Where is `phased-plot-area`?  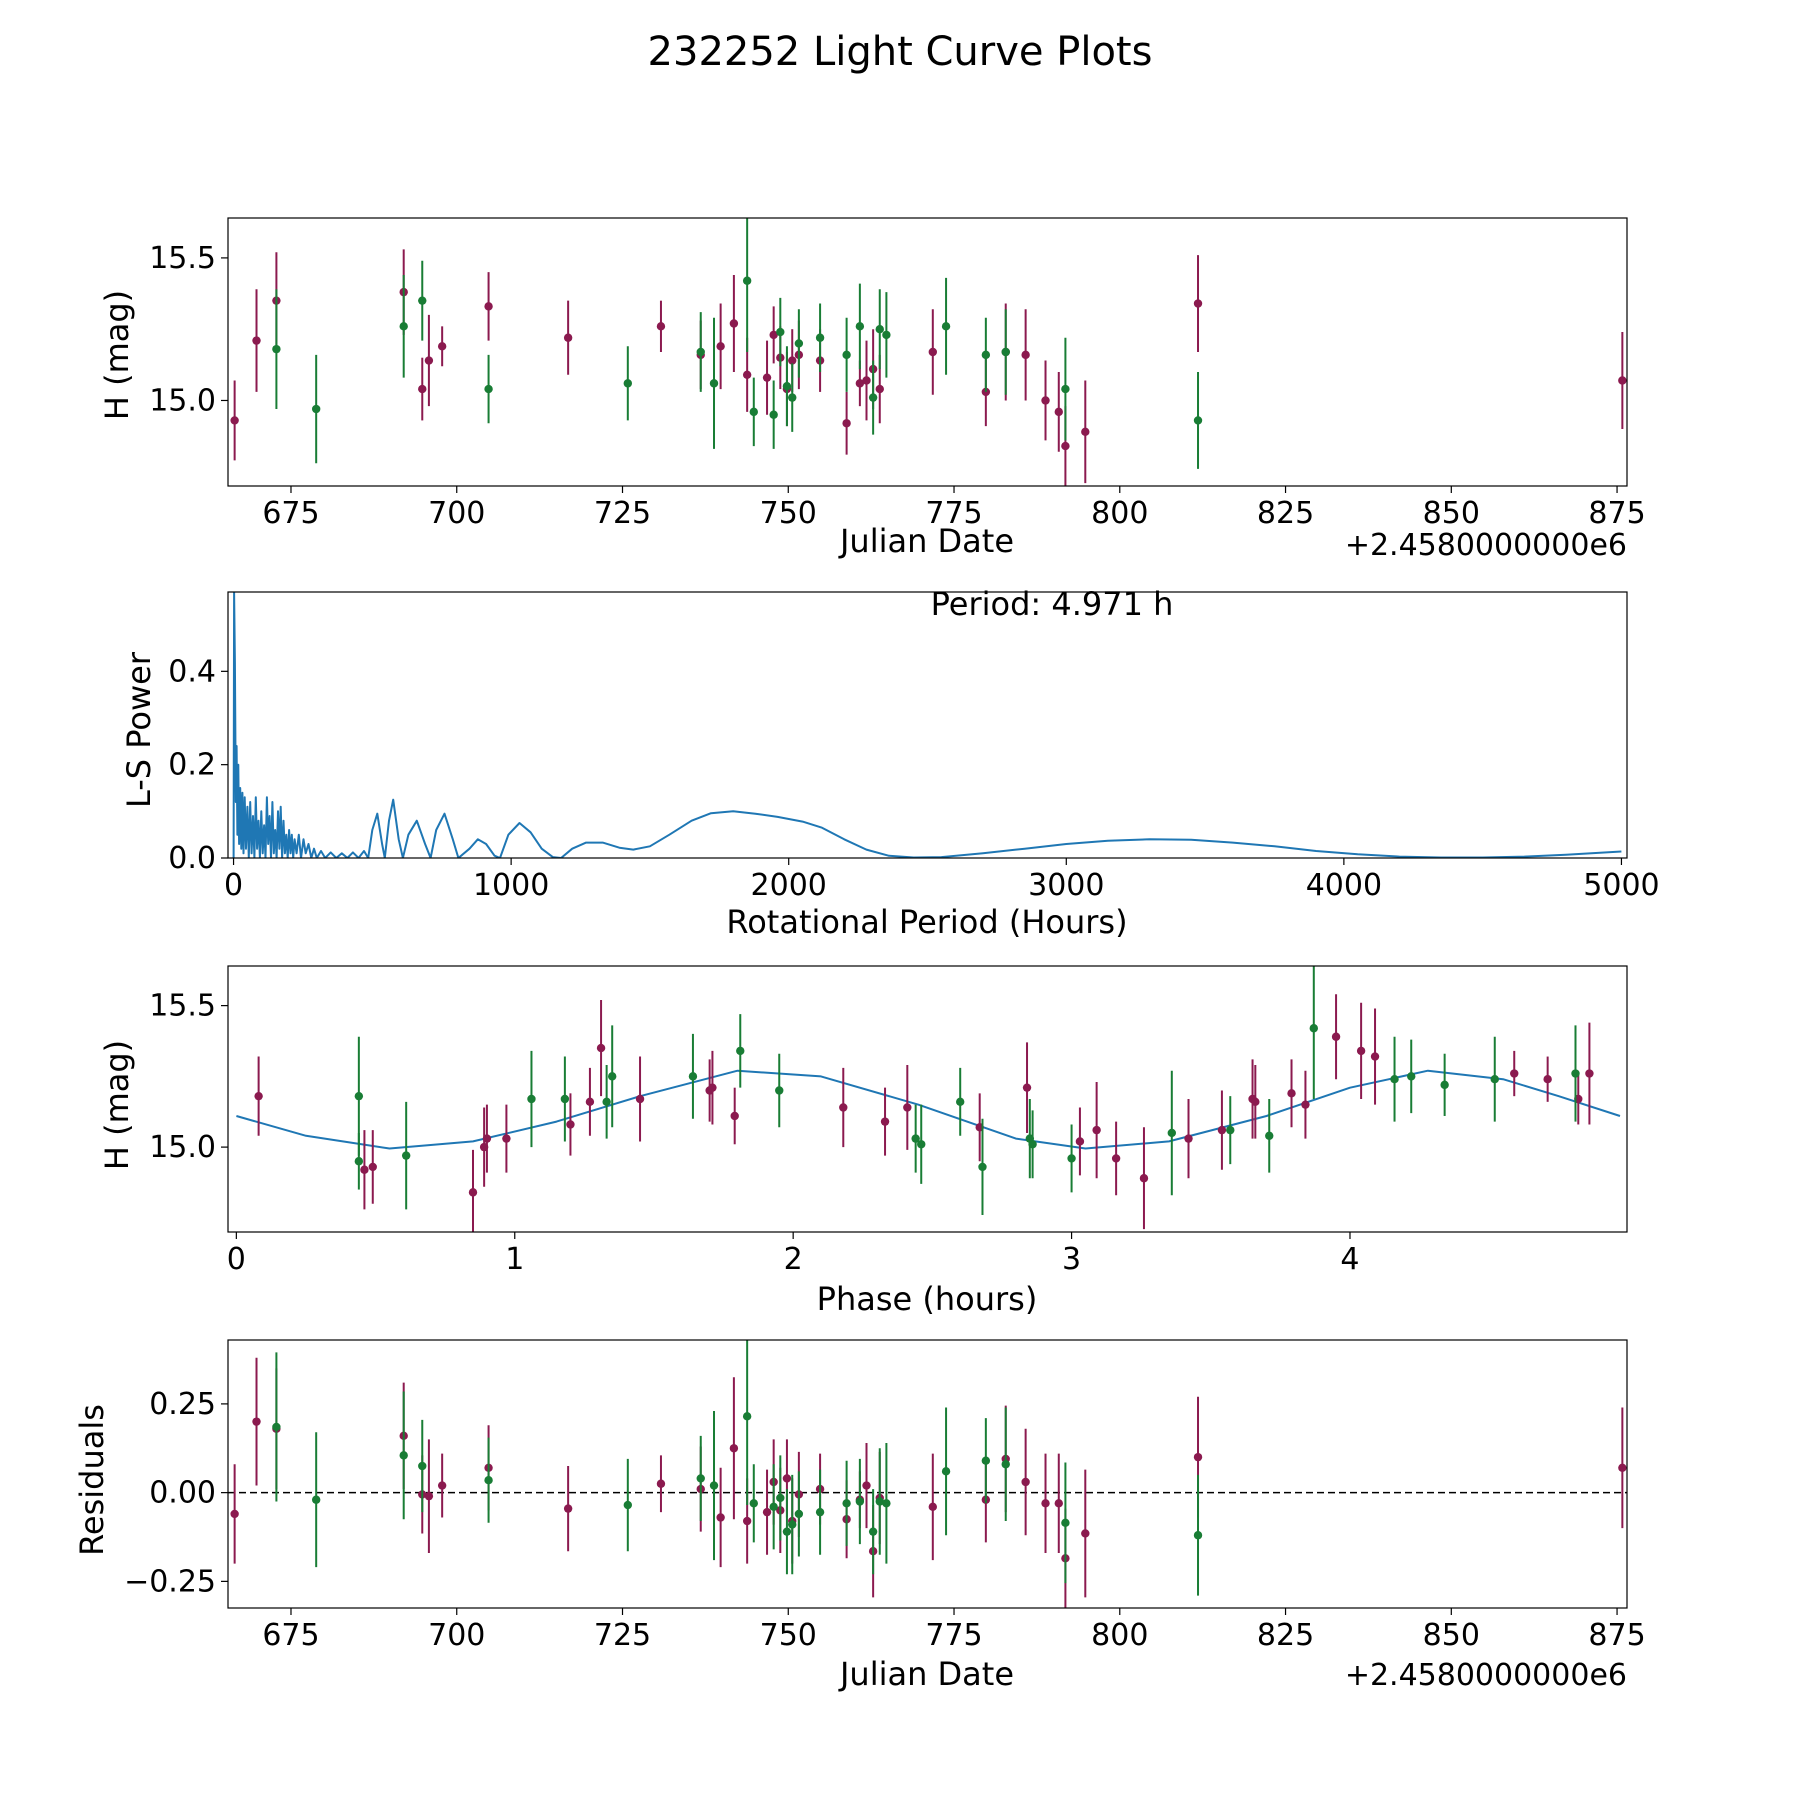
phased-plot-area is located at coordinates (928, 1099).